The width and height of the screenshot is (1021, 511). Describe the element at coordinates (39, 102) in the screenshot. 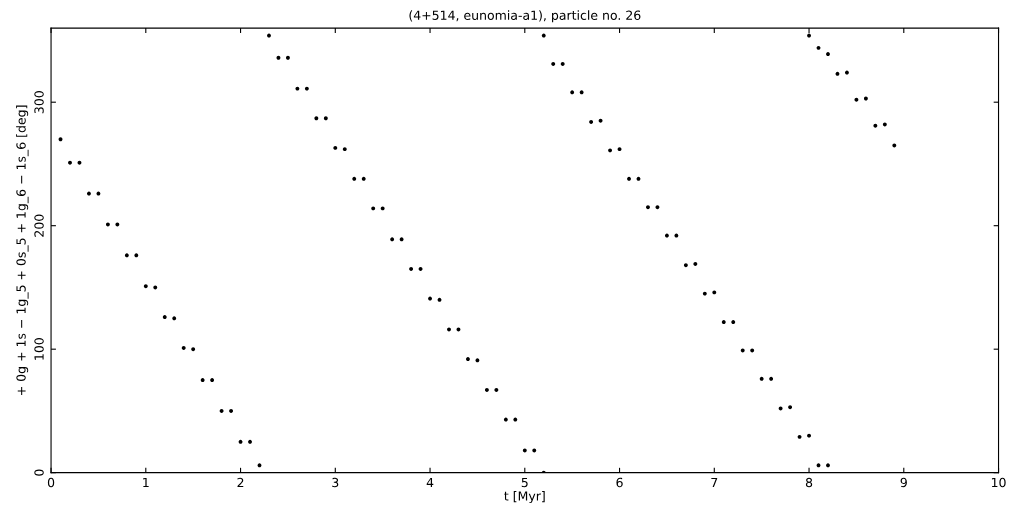

I see `y-tick-label: 300` at that location.